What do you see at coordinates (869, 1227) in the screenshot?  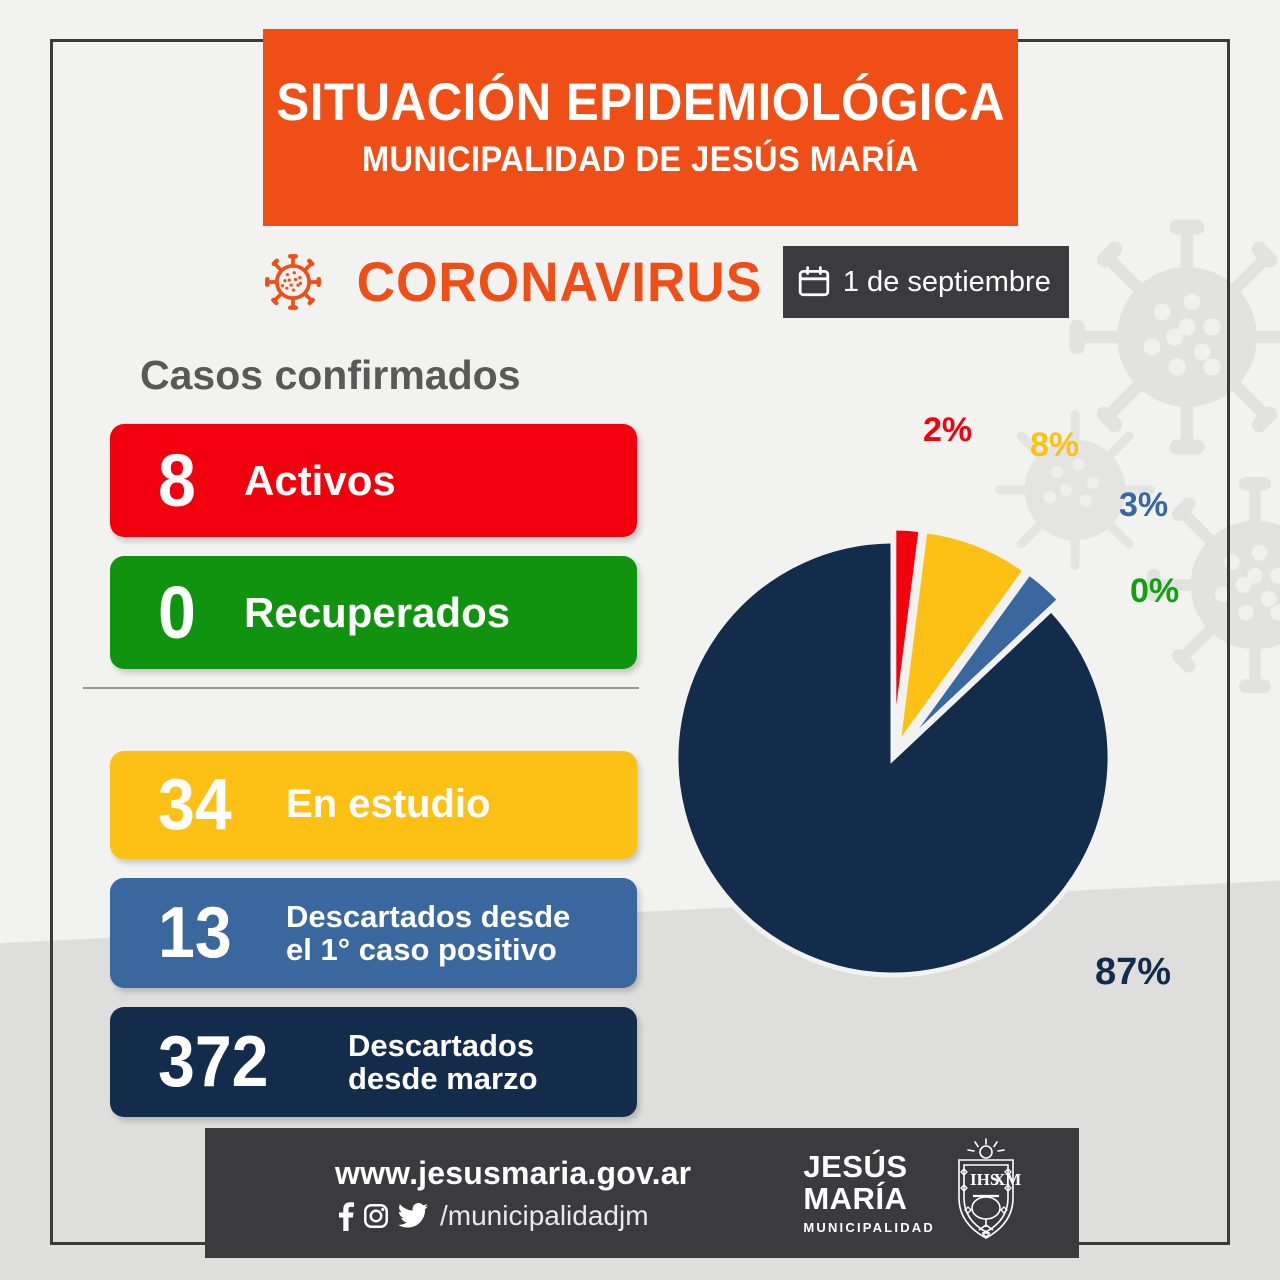 I see `logo-line-3: MUNICIPALIDAD` at bounding box center [869, 1227].